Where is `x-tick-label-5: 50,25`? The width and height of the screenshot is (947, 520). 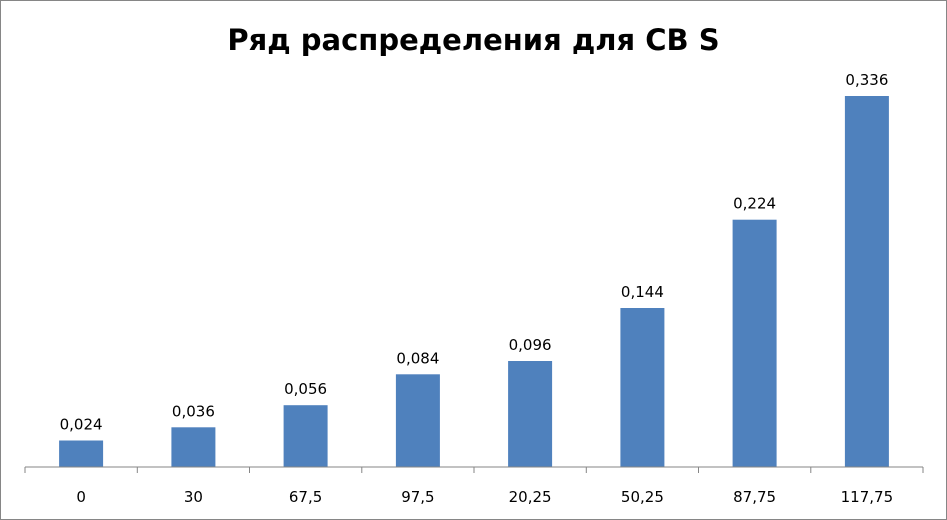
x-tick-label-5: 50,25 is located at coordinates (642, 497).